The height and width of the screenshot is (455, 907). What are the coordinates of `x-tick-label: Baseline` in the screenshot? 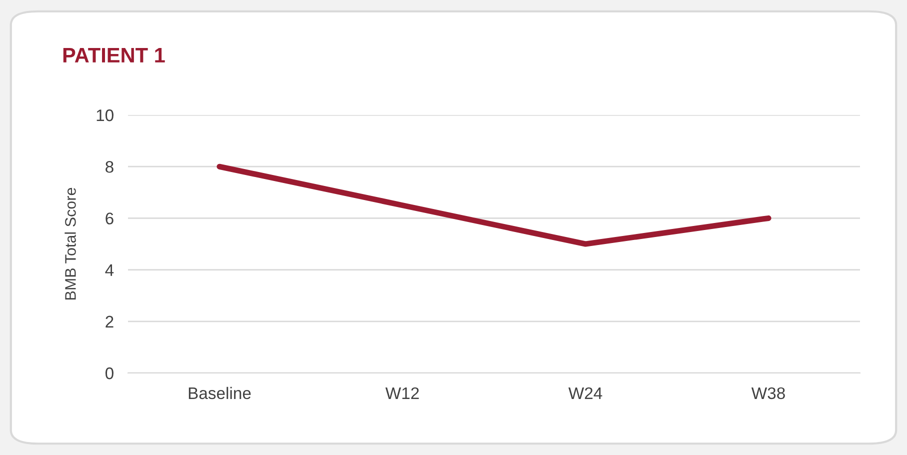 It's located at (219, 393).